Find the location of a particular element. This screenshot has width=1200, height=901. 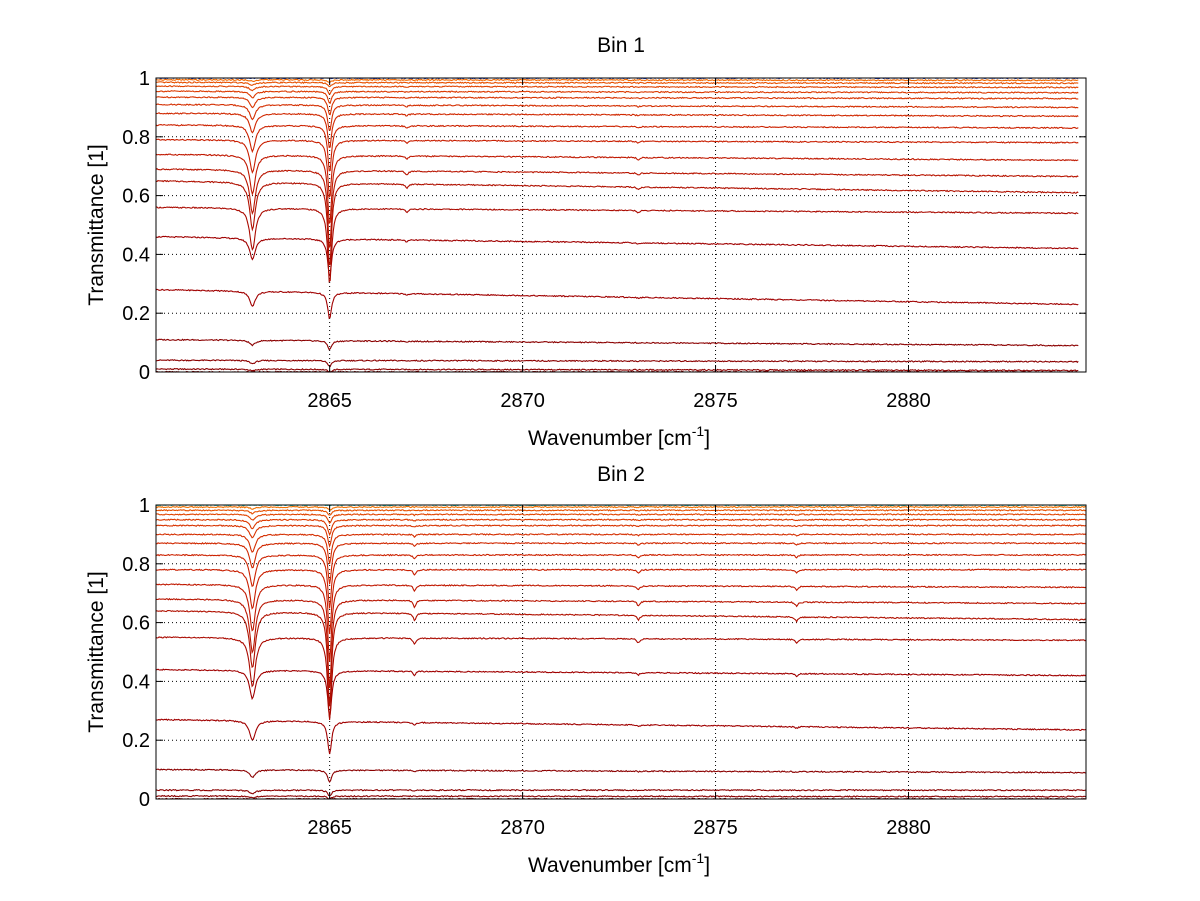

chart-title: Bin 1 is located at coordinates (621, 45).